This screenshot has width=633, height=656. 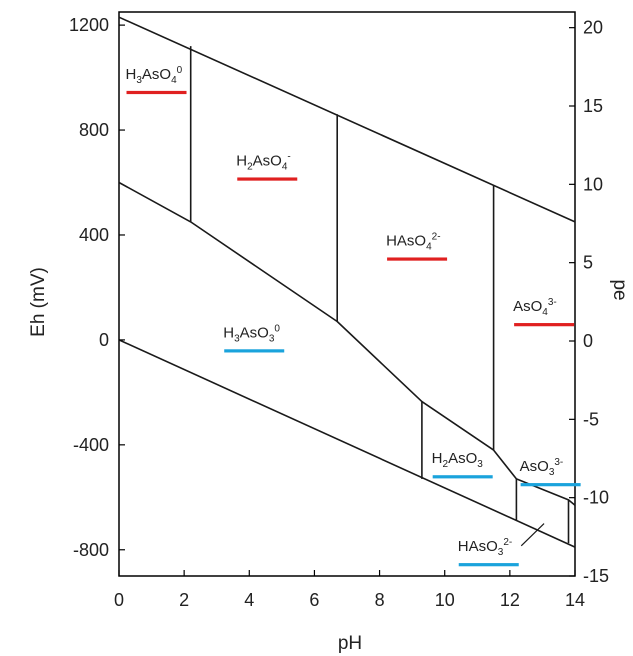 What do you see at coordinates (532, 535) in the screenshot?
I see `haso3-leader-line` at bounding box center [532, 535].